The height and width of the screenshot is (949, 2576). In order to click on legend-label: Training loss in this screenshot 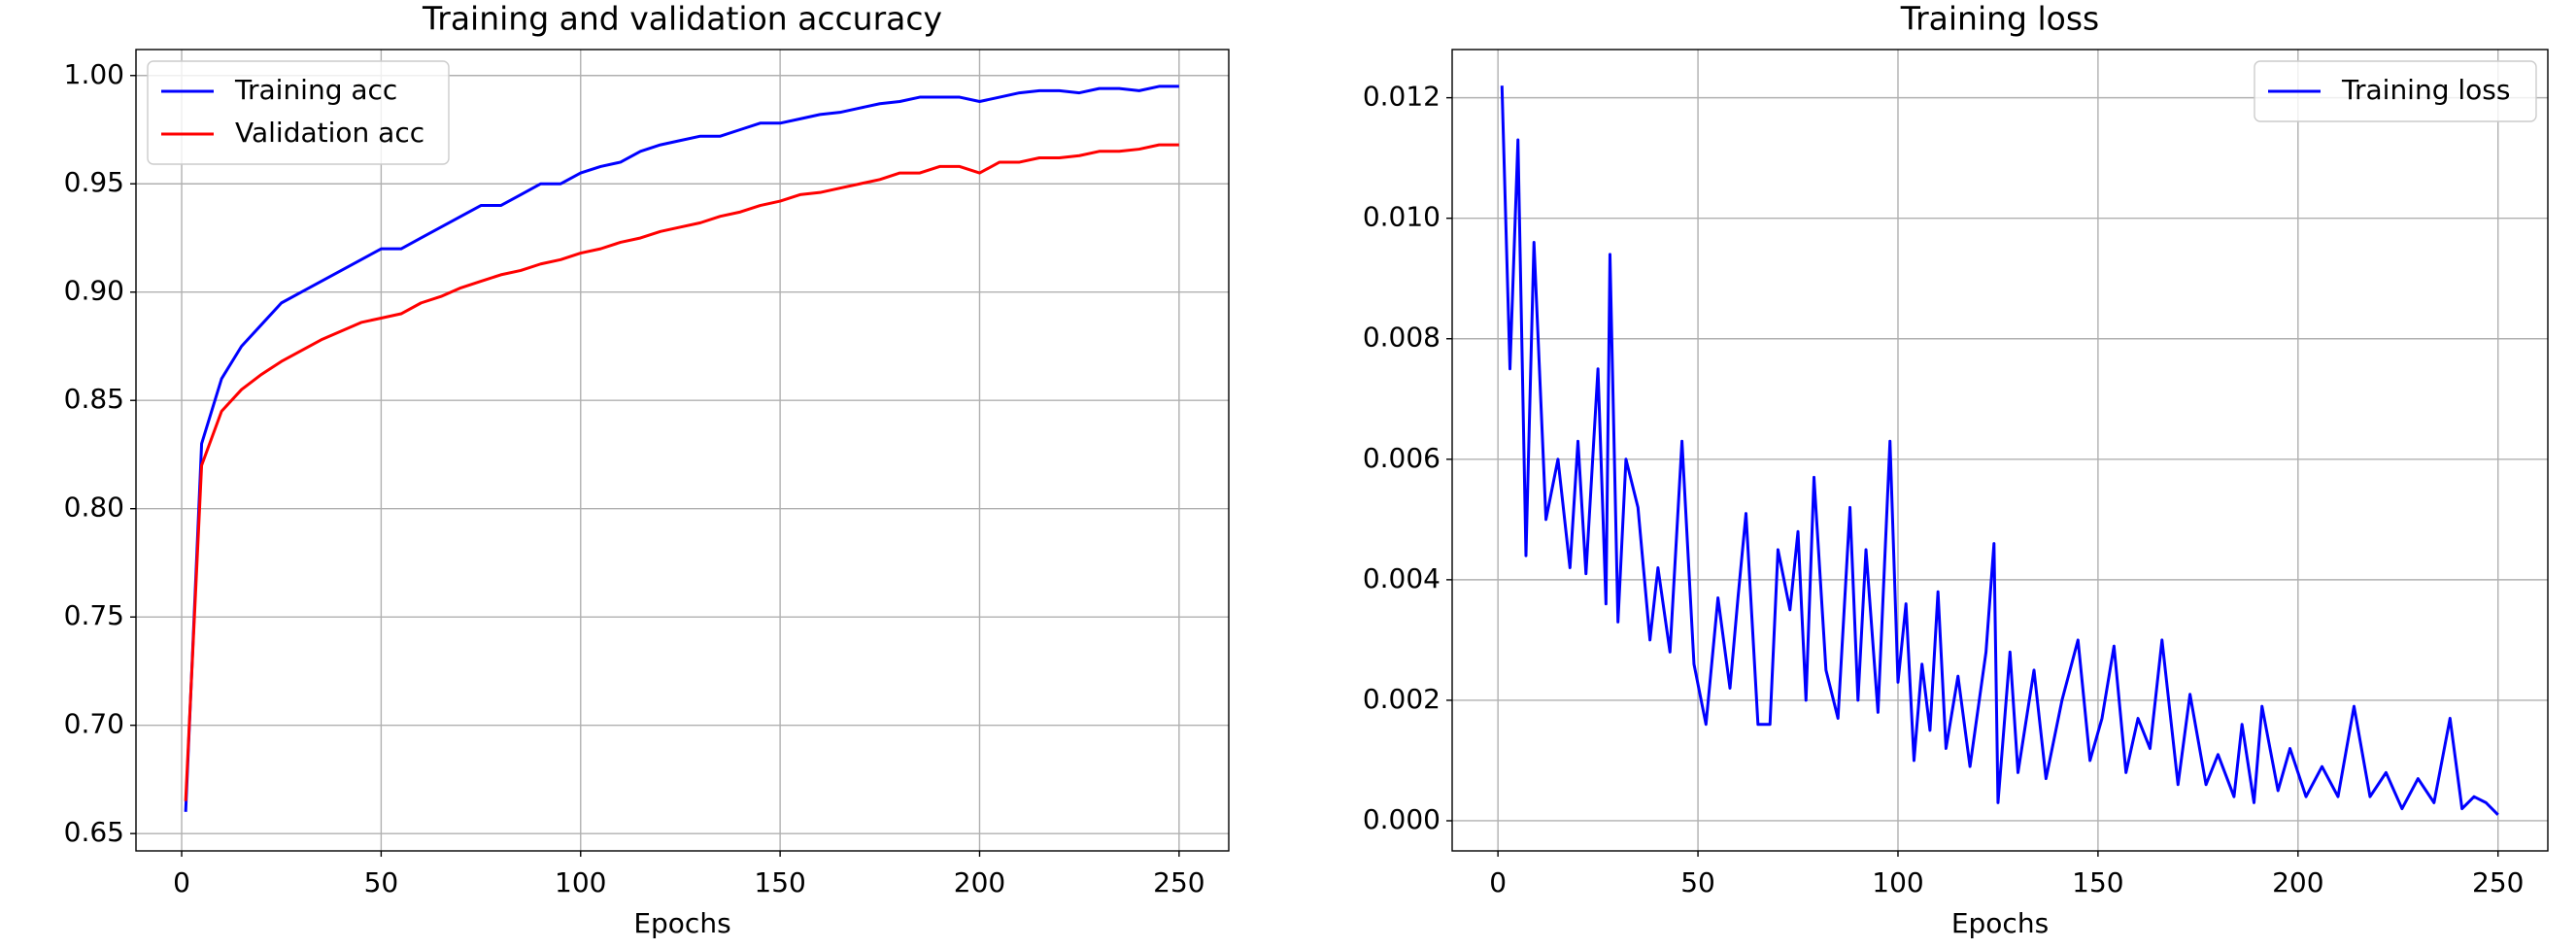, I will do `click(2425, 90)`.